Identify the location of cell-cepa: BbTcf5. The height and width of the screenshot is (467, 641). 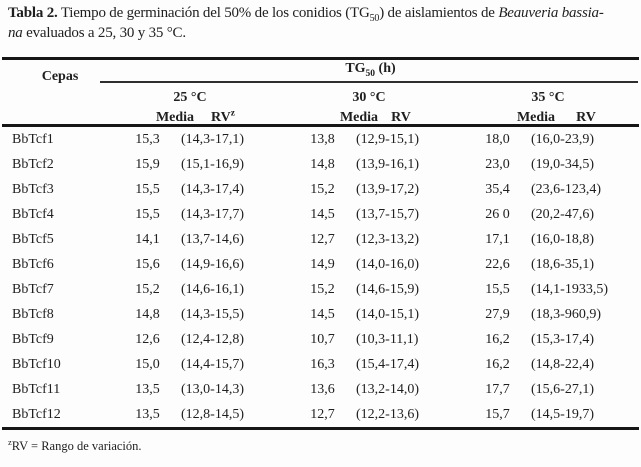
(33, 239).